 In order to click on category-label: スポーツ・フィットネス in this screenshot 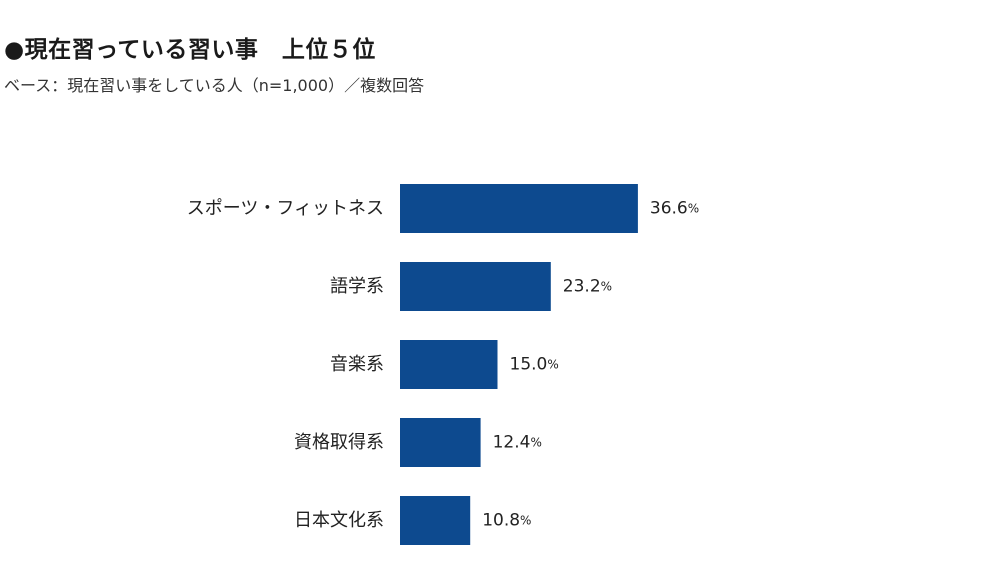, I will do `click(285, 208)`.